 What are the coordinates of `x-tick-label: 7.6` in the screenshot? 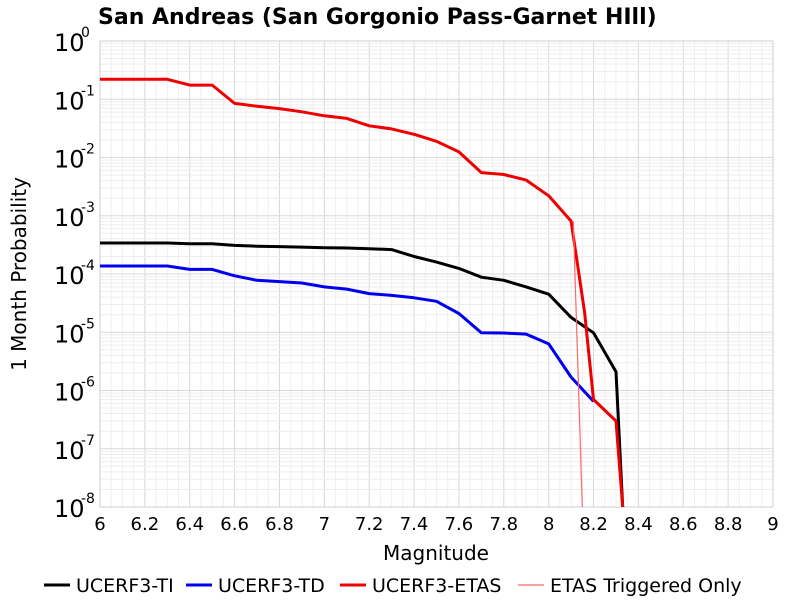 It's located at (459, 524).